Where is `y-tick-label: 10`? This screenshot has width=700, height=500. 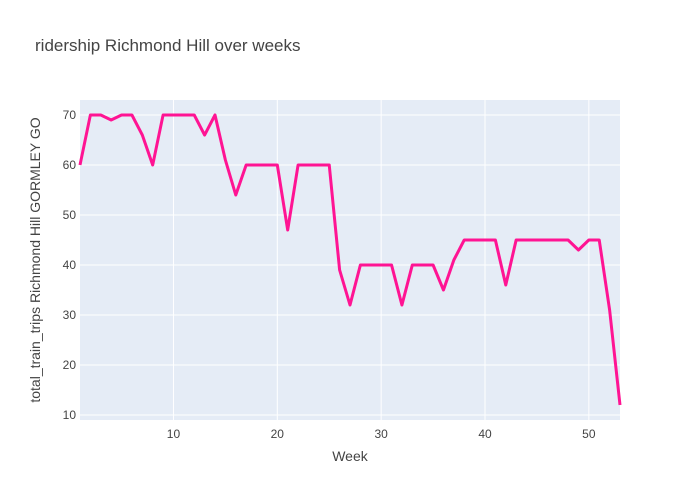 y-tick-label: 10 is located at coordinates (70, 415).